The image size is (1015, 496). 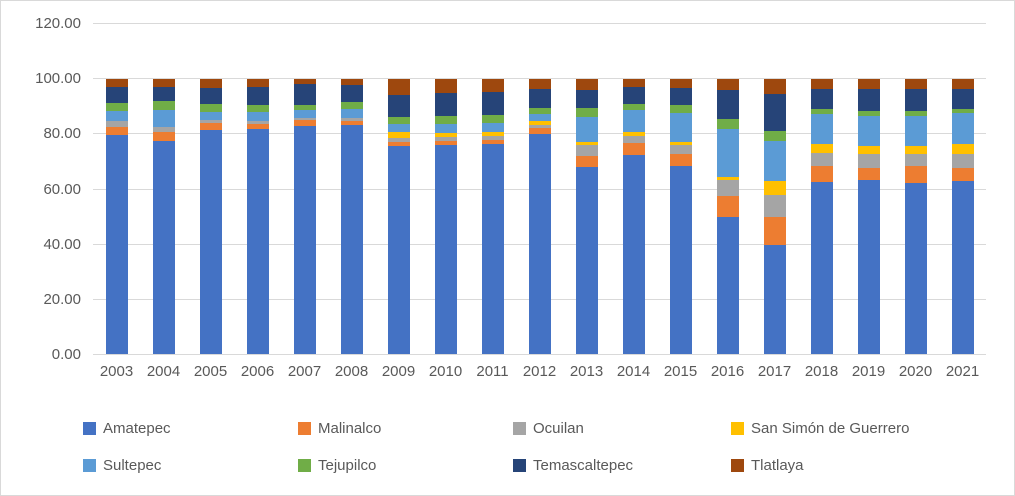 I want to click on x-axis-label-2007: 2007, so click(x=304, y=371).